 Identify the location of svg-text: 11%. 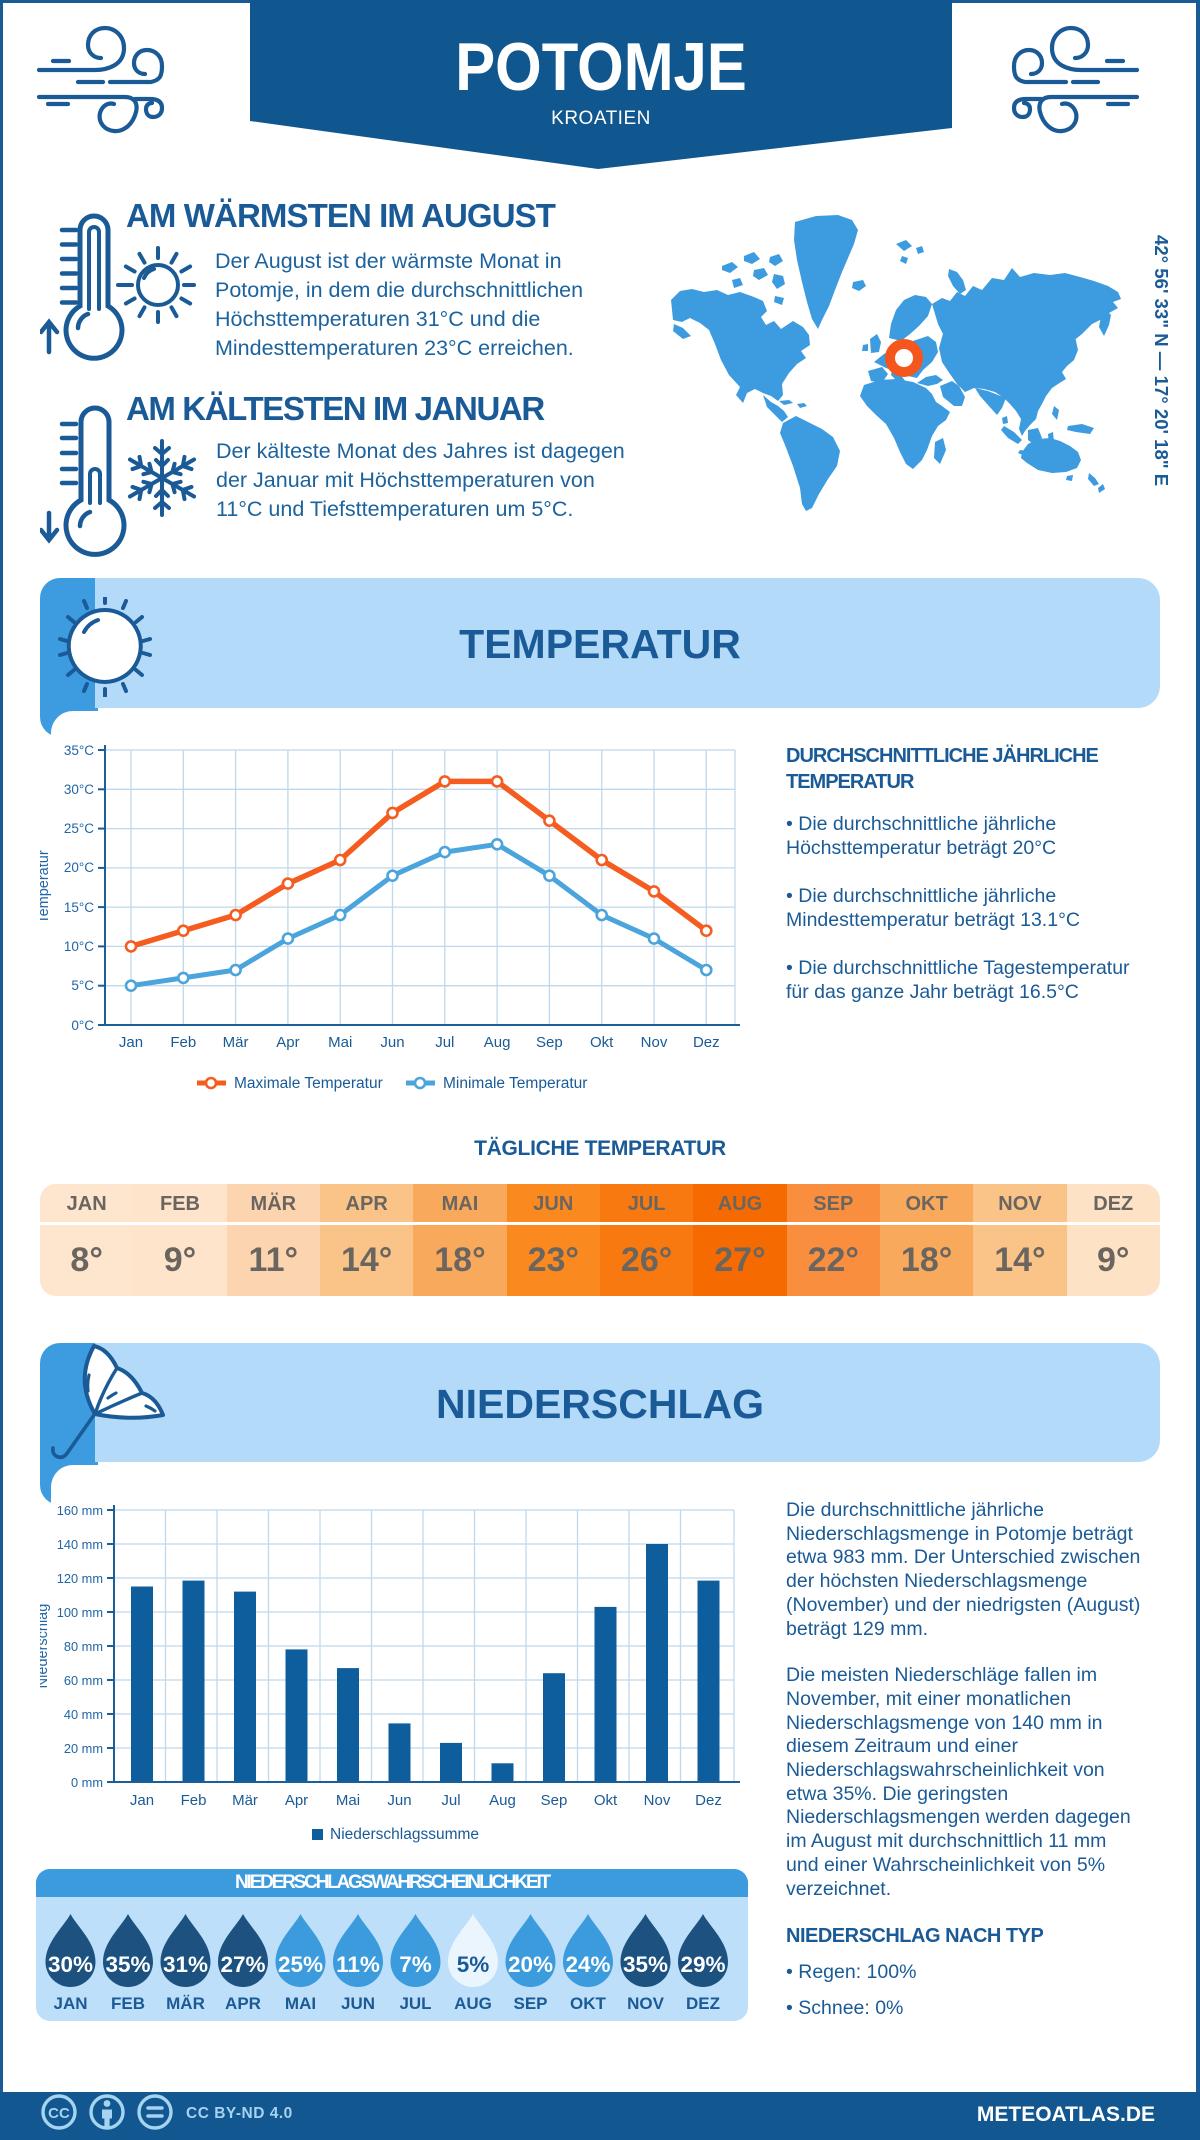
(358, 1964).